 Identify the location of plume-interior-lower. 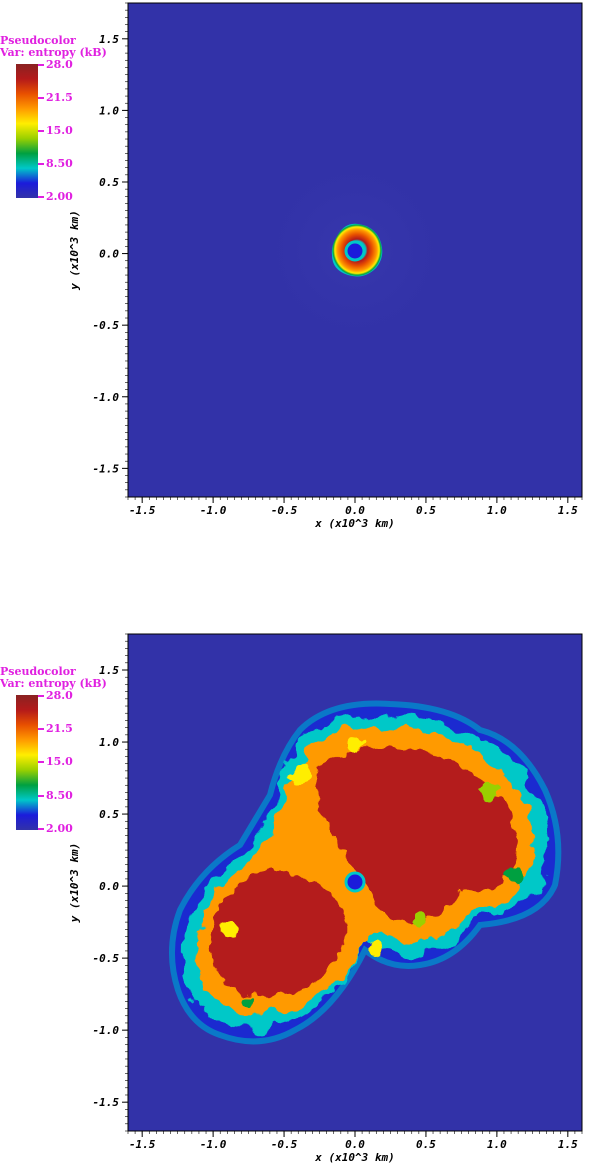
(278, 933).